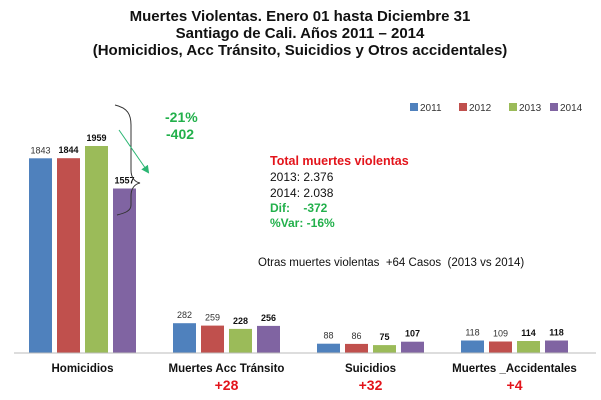 This screenshot has width=601, height=400. I want to click on category-delta-3: +4, so click(515, 385).